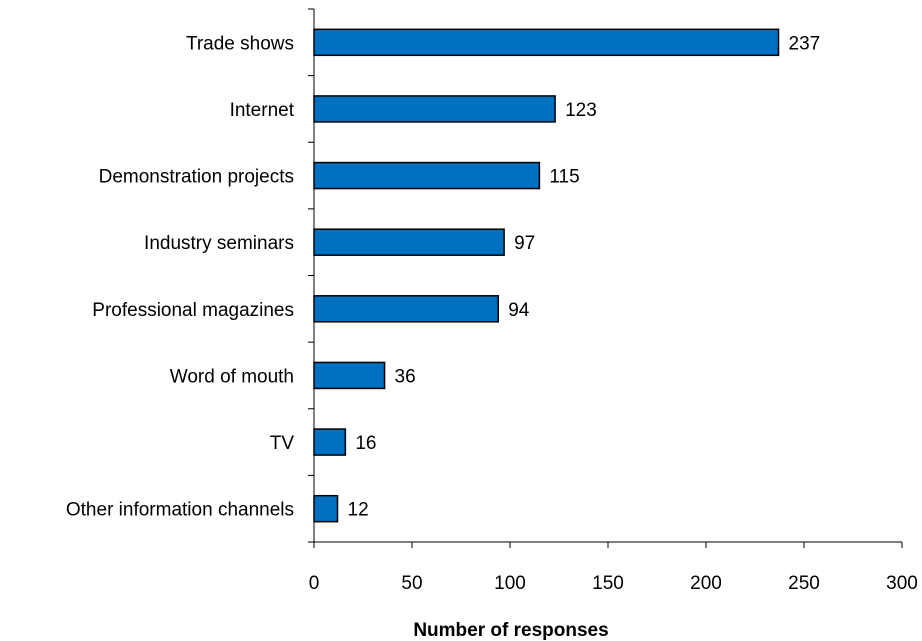 This screenshot has height=641, width=922. Describe the element at coordinates (608, 583) in the screenshot. I see `x-tick-label: 150` at that location.